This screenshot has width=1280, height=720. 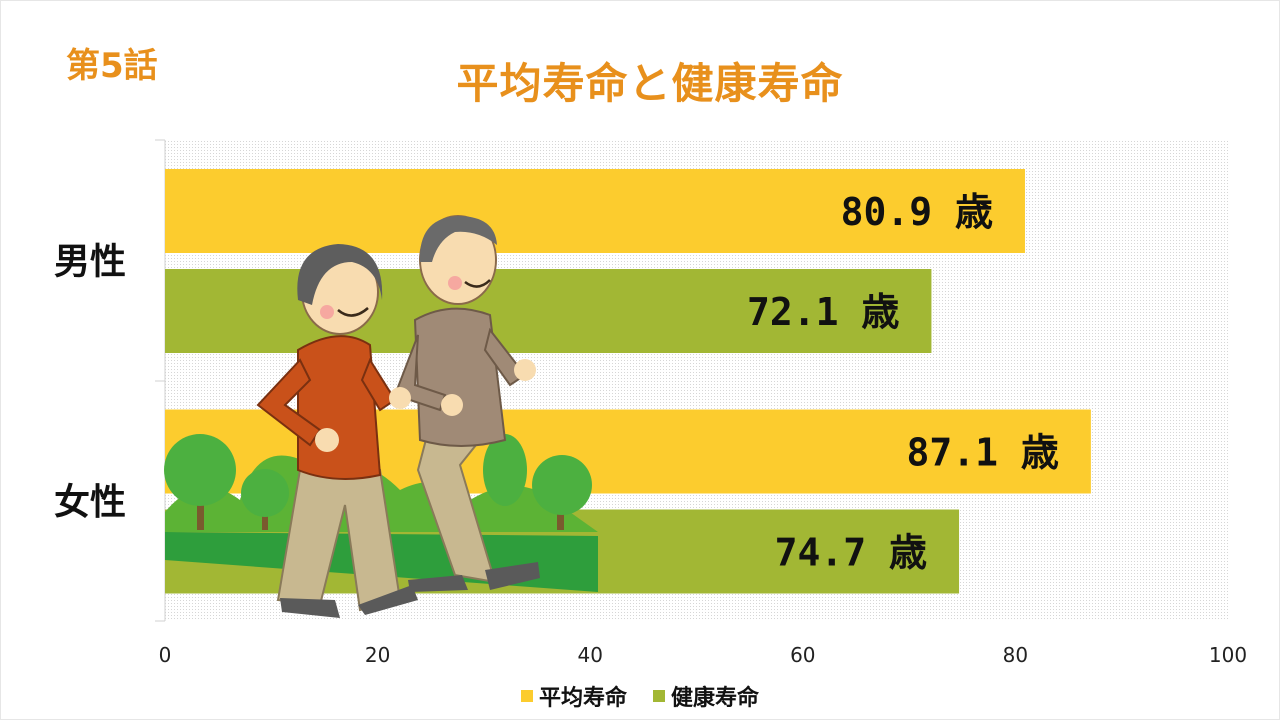 I want to click on category-label: 女性, so click(x=90, y=502).